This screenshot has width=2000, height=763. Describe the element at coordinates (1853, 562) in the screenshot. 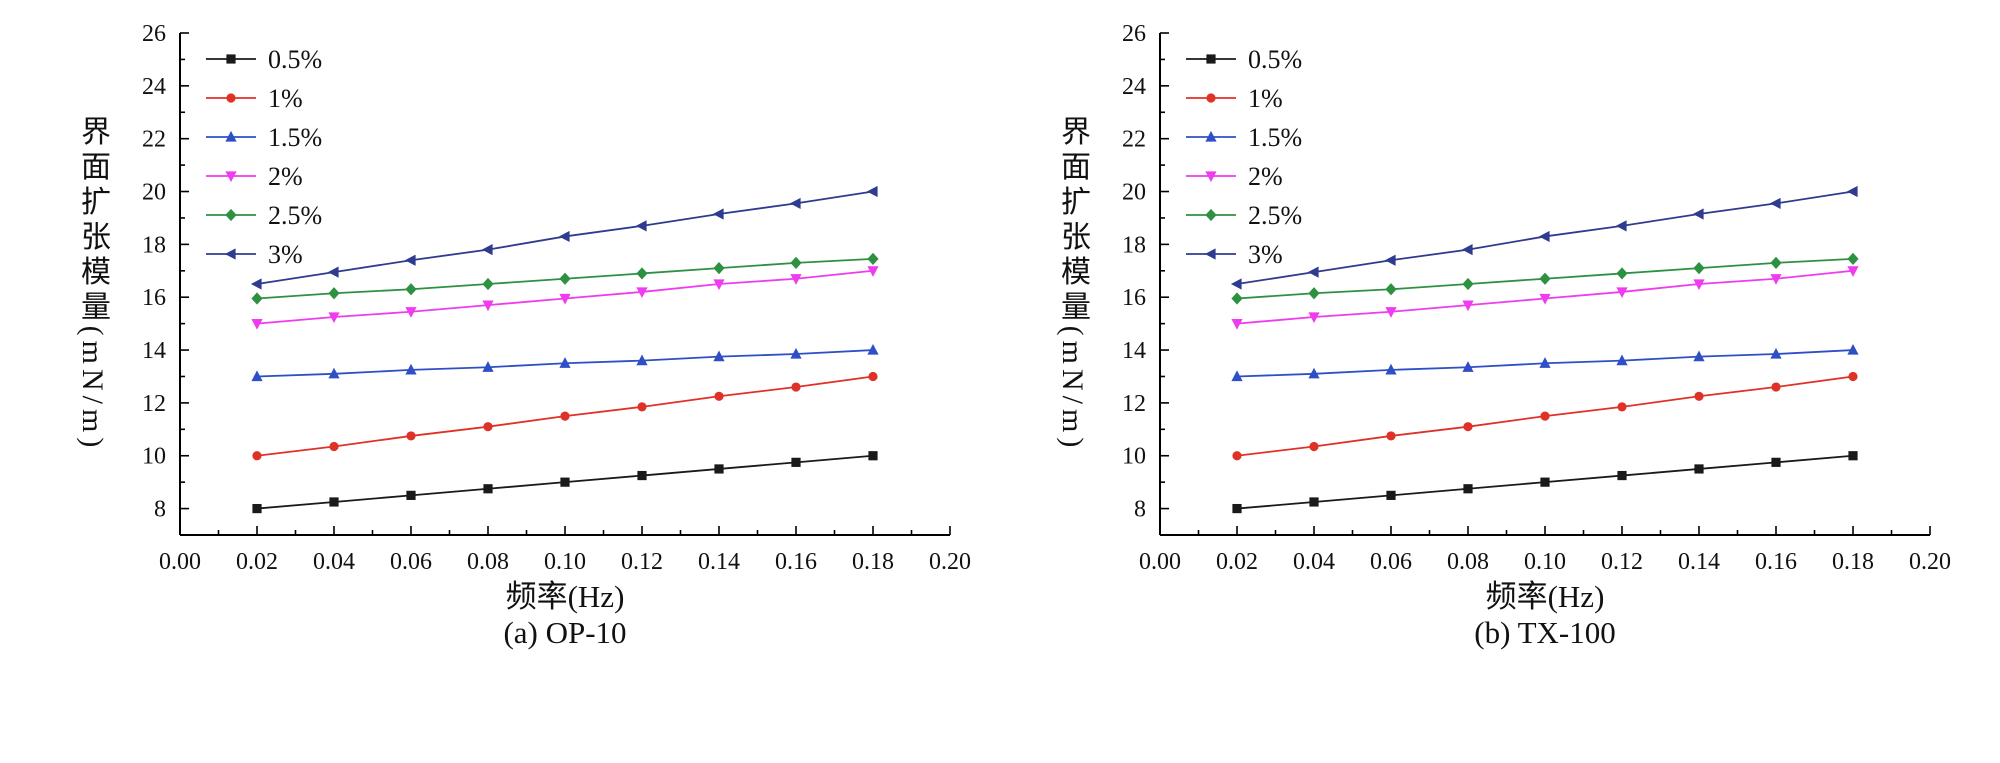

I see `x-tick-label: 0.18` at that location.